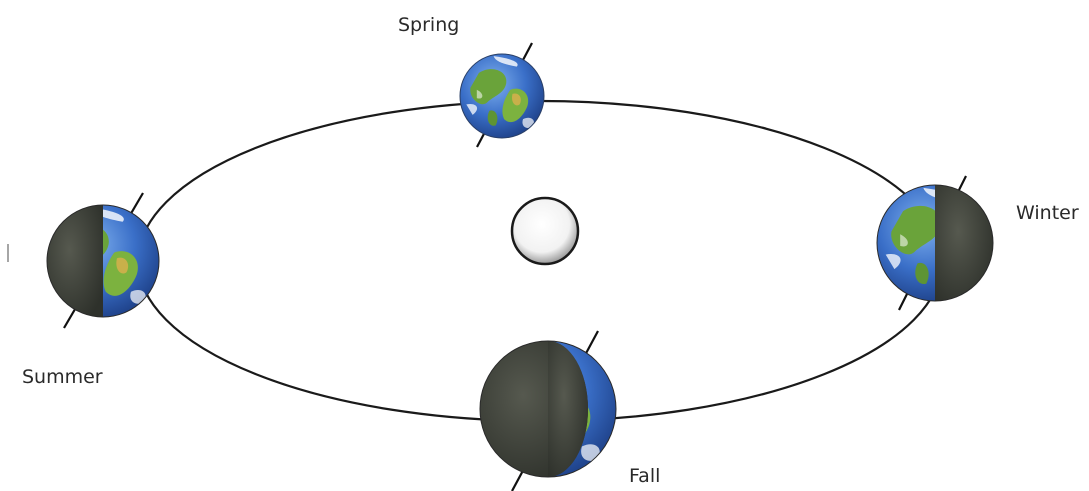  What do you see at coordinates (429, 25) in the screenshot?
I see `label-spring: Spring` at bounding box center [429, 25].